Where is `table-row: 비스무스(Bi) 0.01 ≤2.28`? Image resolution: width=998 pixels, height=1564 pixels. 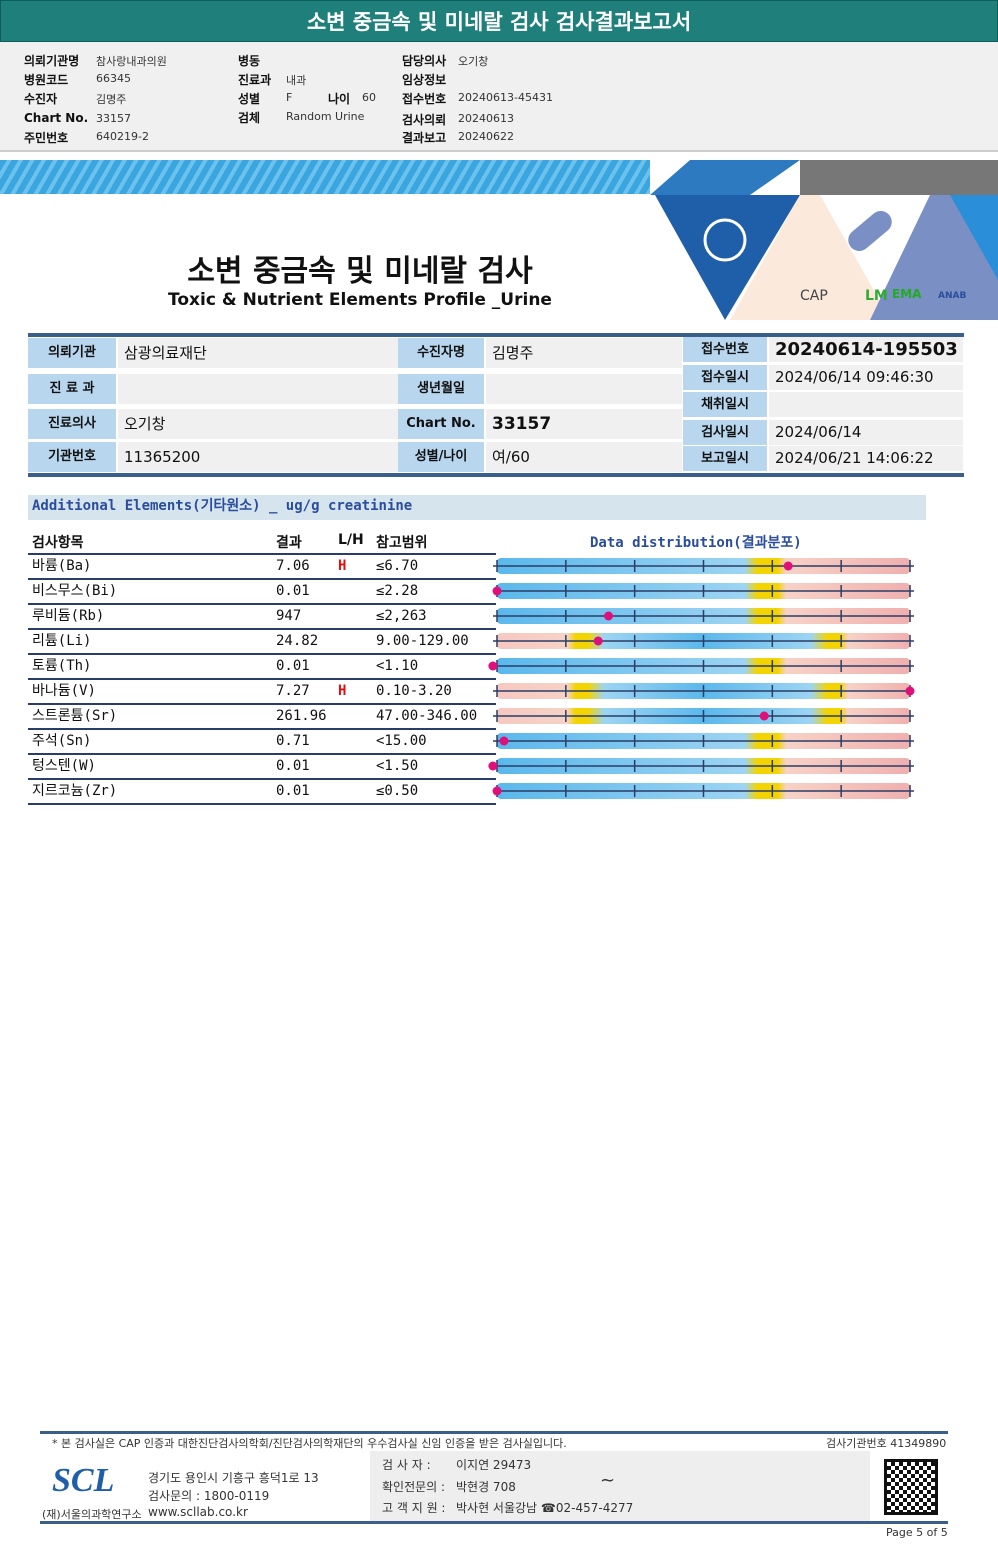 table-row: 비스무스(Bi) 0.01 ≤2.28 is located at coordinates (262, 592).